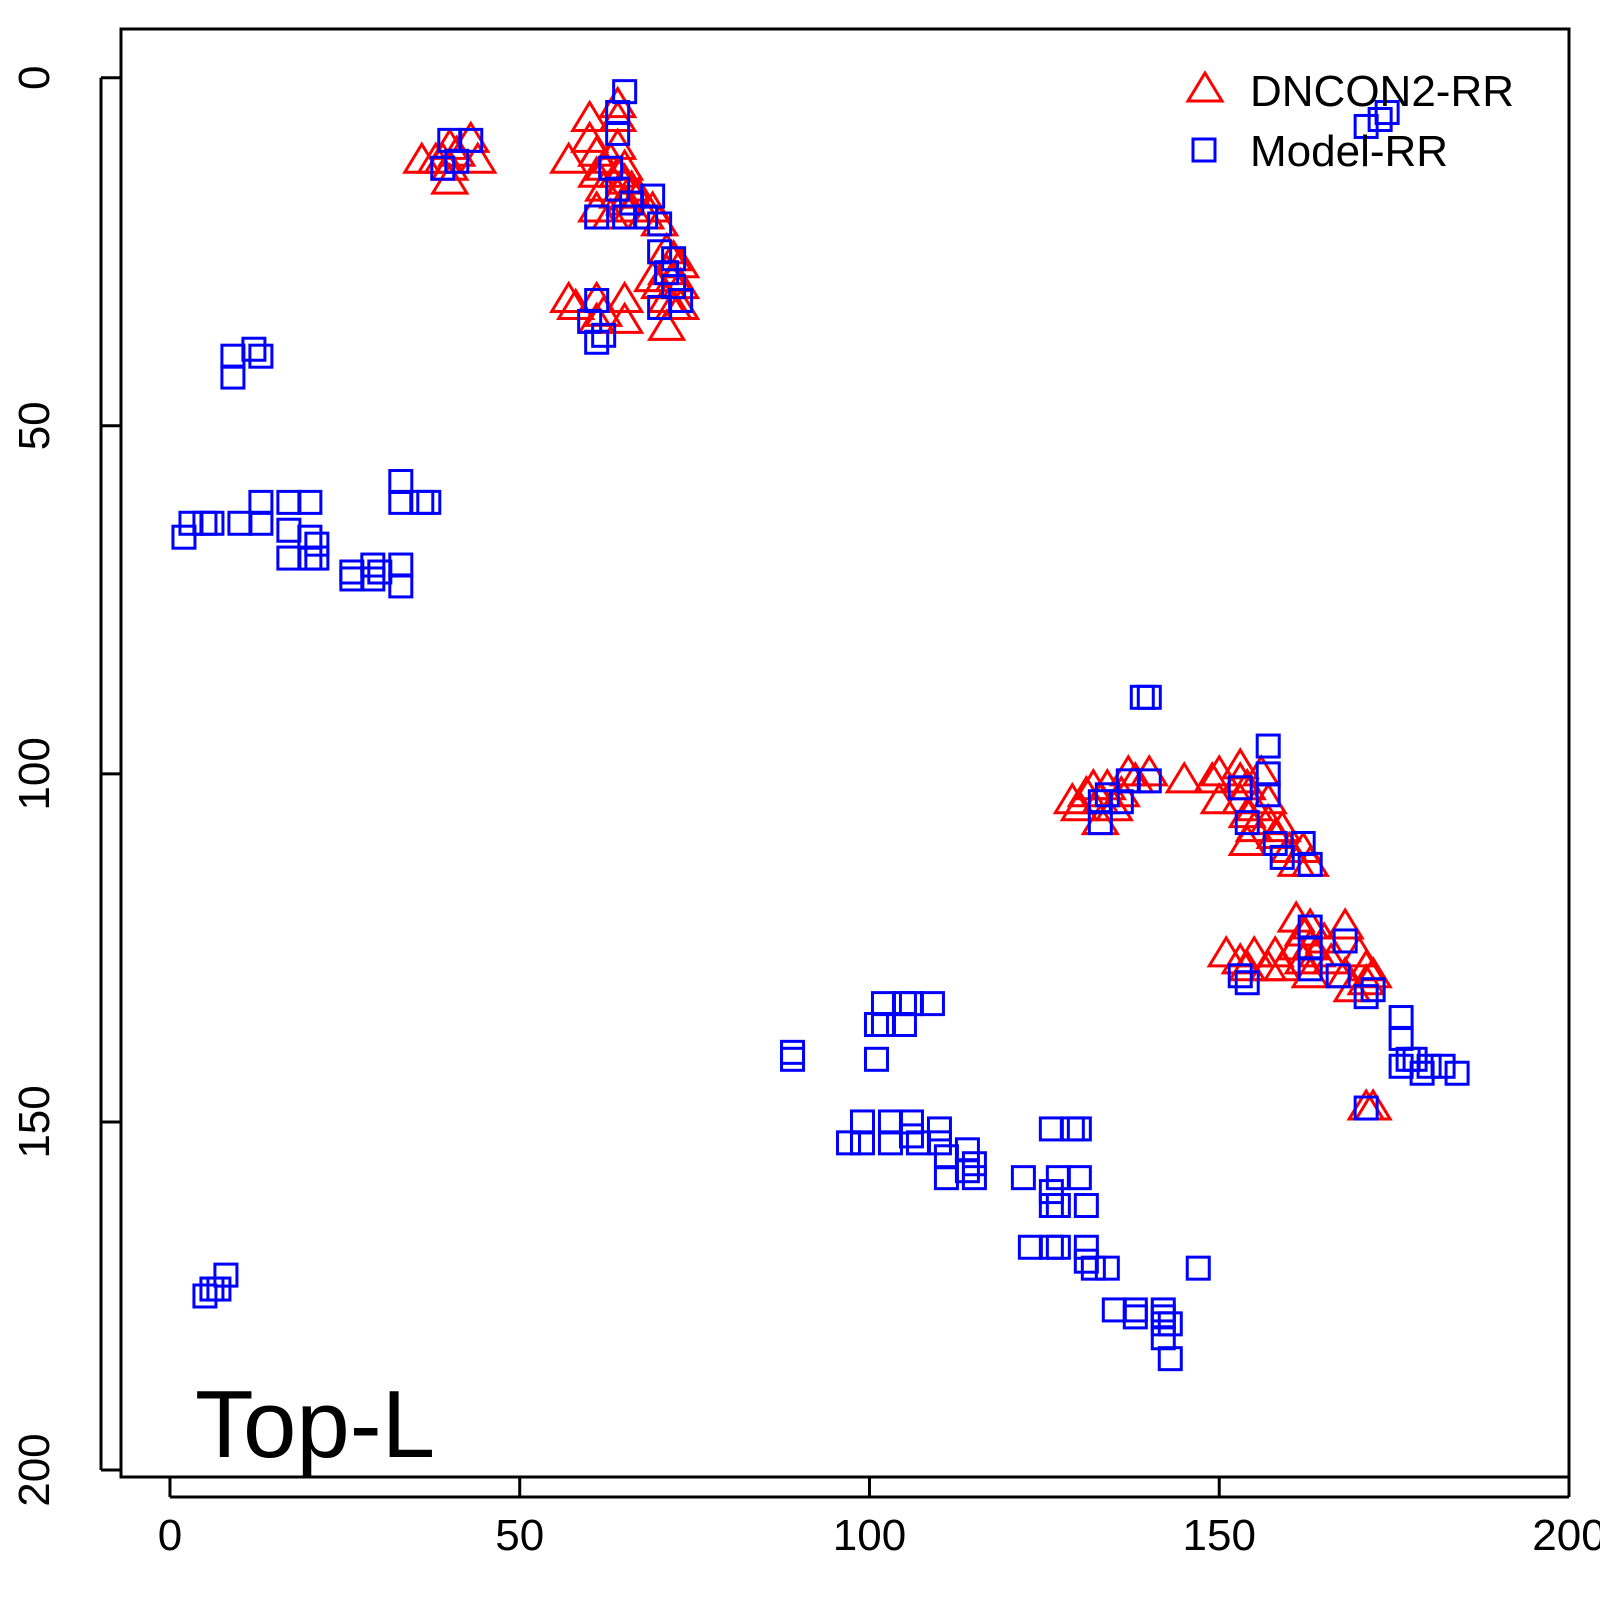  I want to click on x-tick-label: 100, so click(869, 1535).